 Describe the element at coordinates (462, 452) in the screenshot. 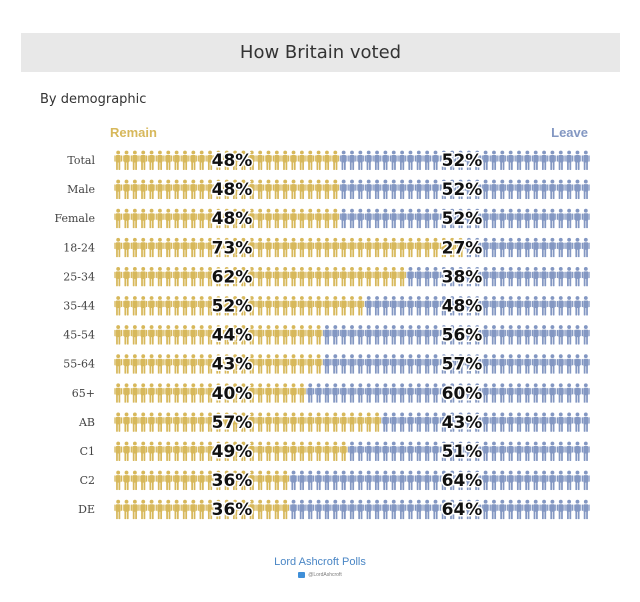

I see `leave-pct-label: 51%` at that location.